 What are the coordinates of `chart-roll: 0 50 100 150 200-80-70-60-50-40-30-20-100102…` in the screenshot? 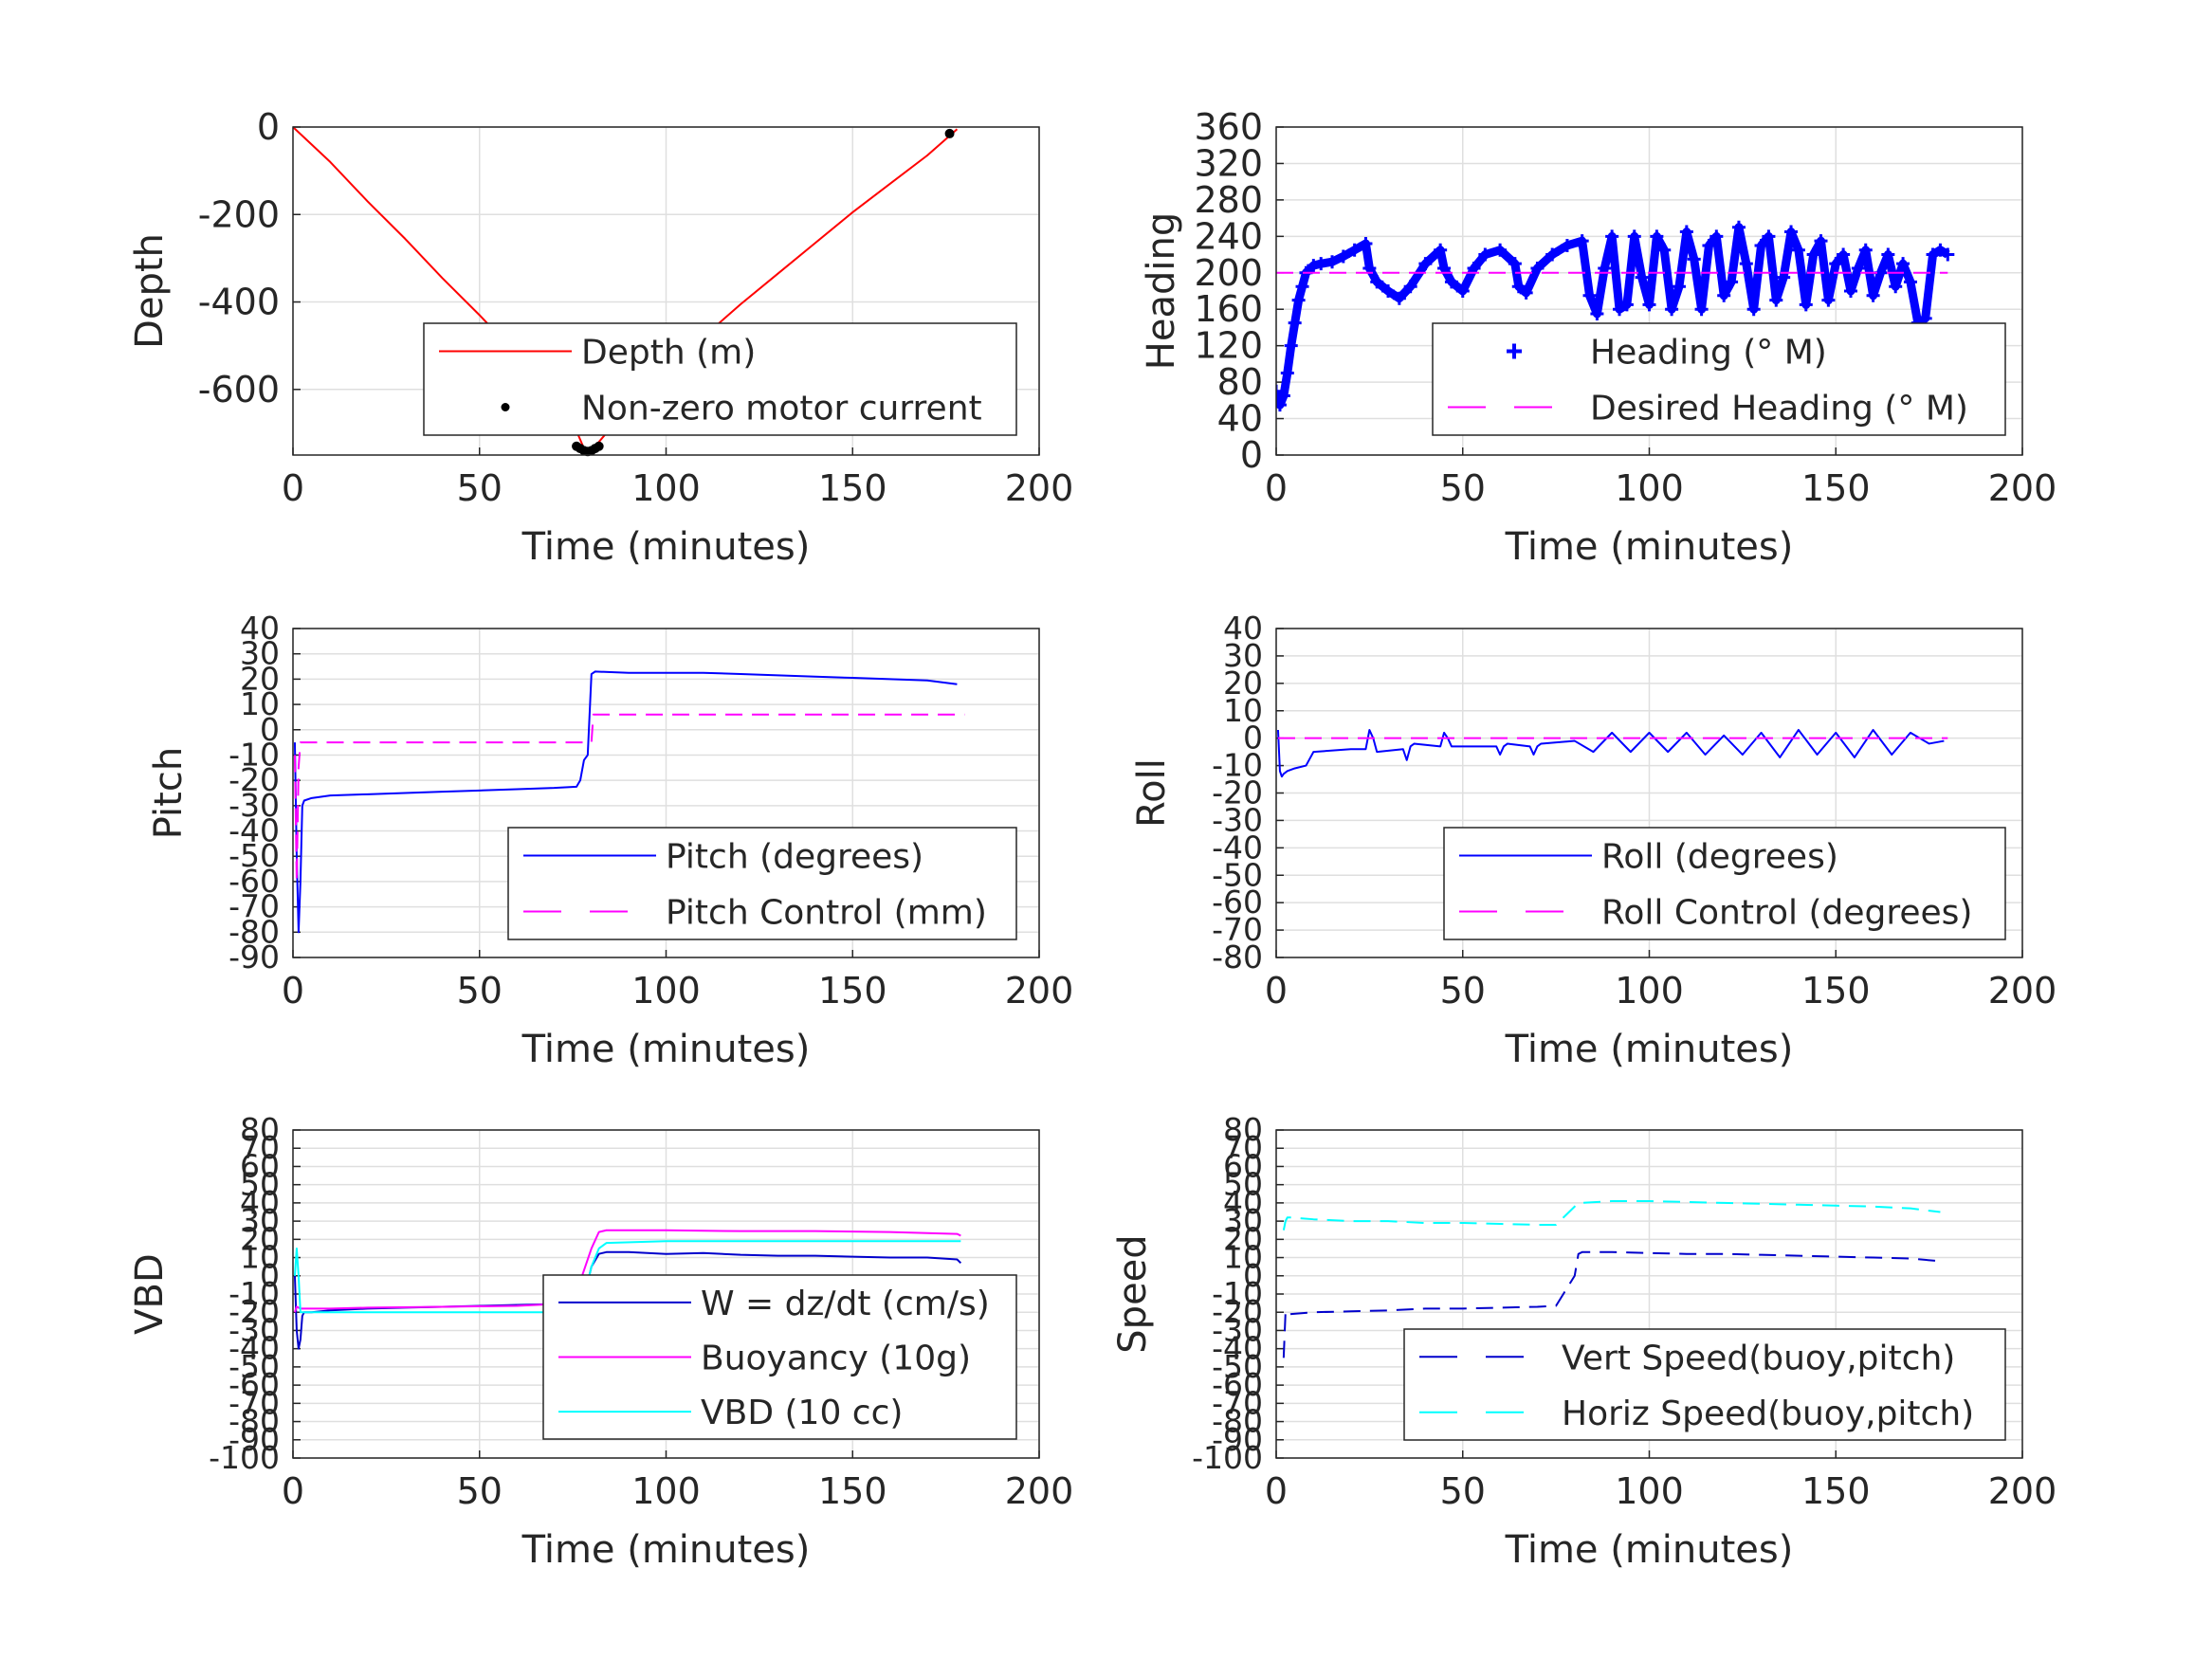 It's located at (1593, 840).